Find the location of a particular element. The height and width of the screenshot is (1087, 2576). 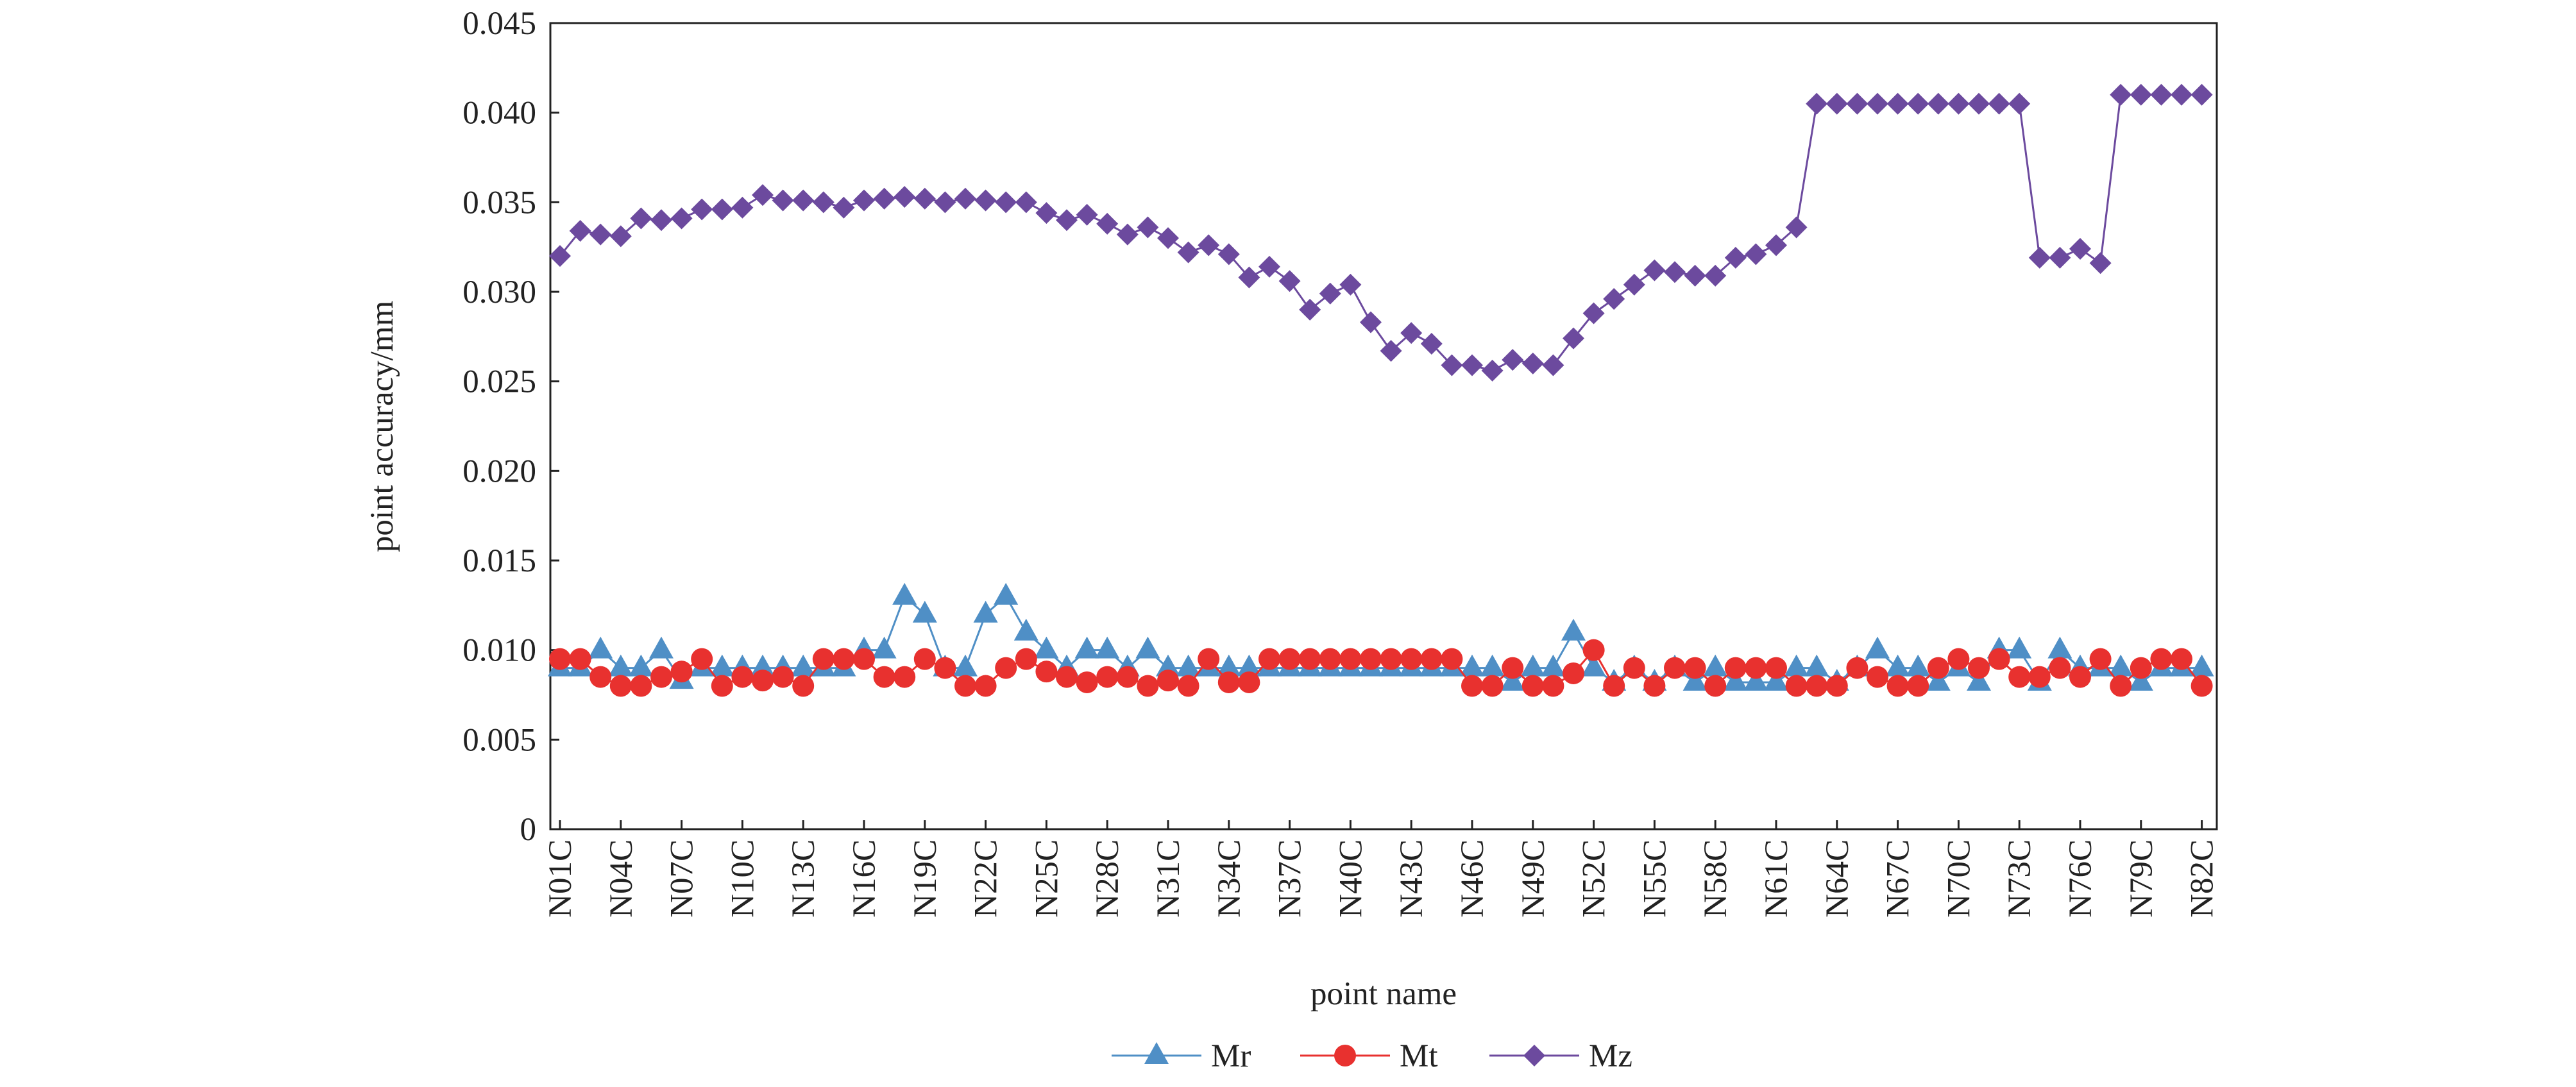

x-tick-label: N01C is located at coordinates (561, 878).